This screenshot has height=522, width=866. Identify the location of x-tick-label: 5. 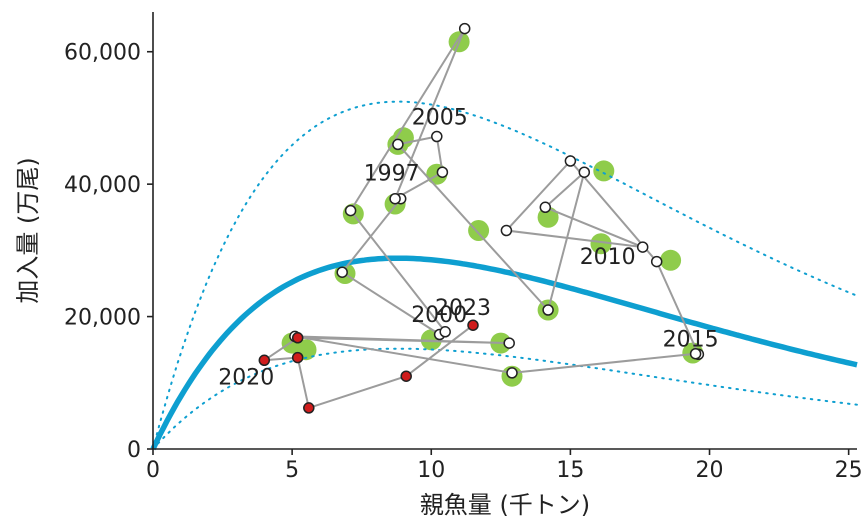
(292, 470).